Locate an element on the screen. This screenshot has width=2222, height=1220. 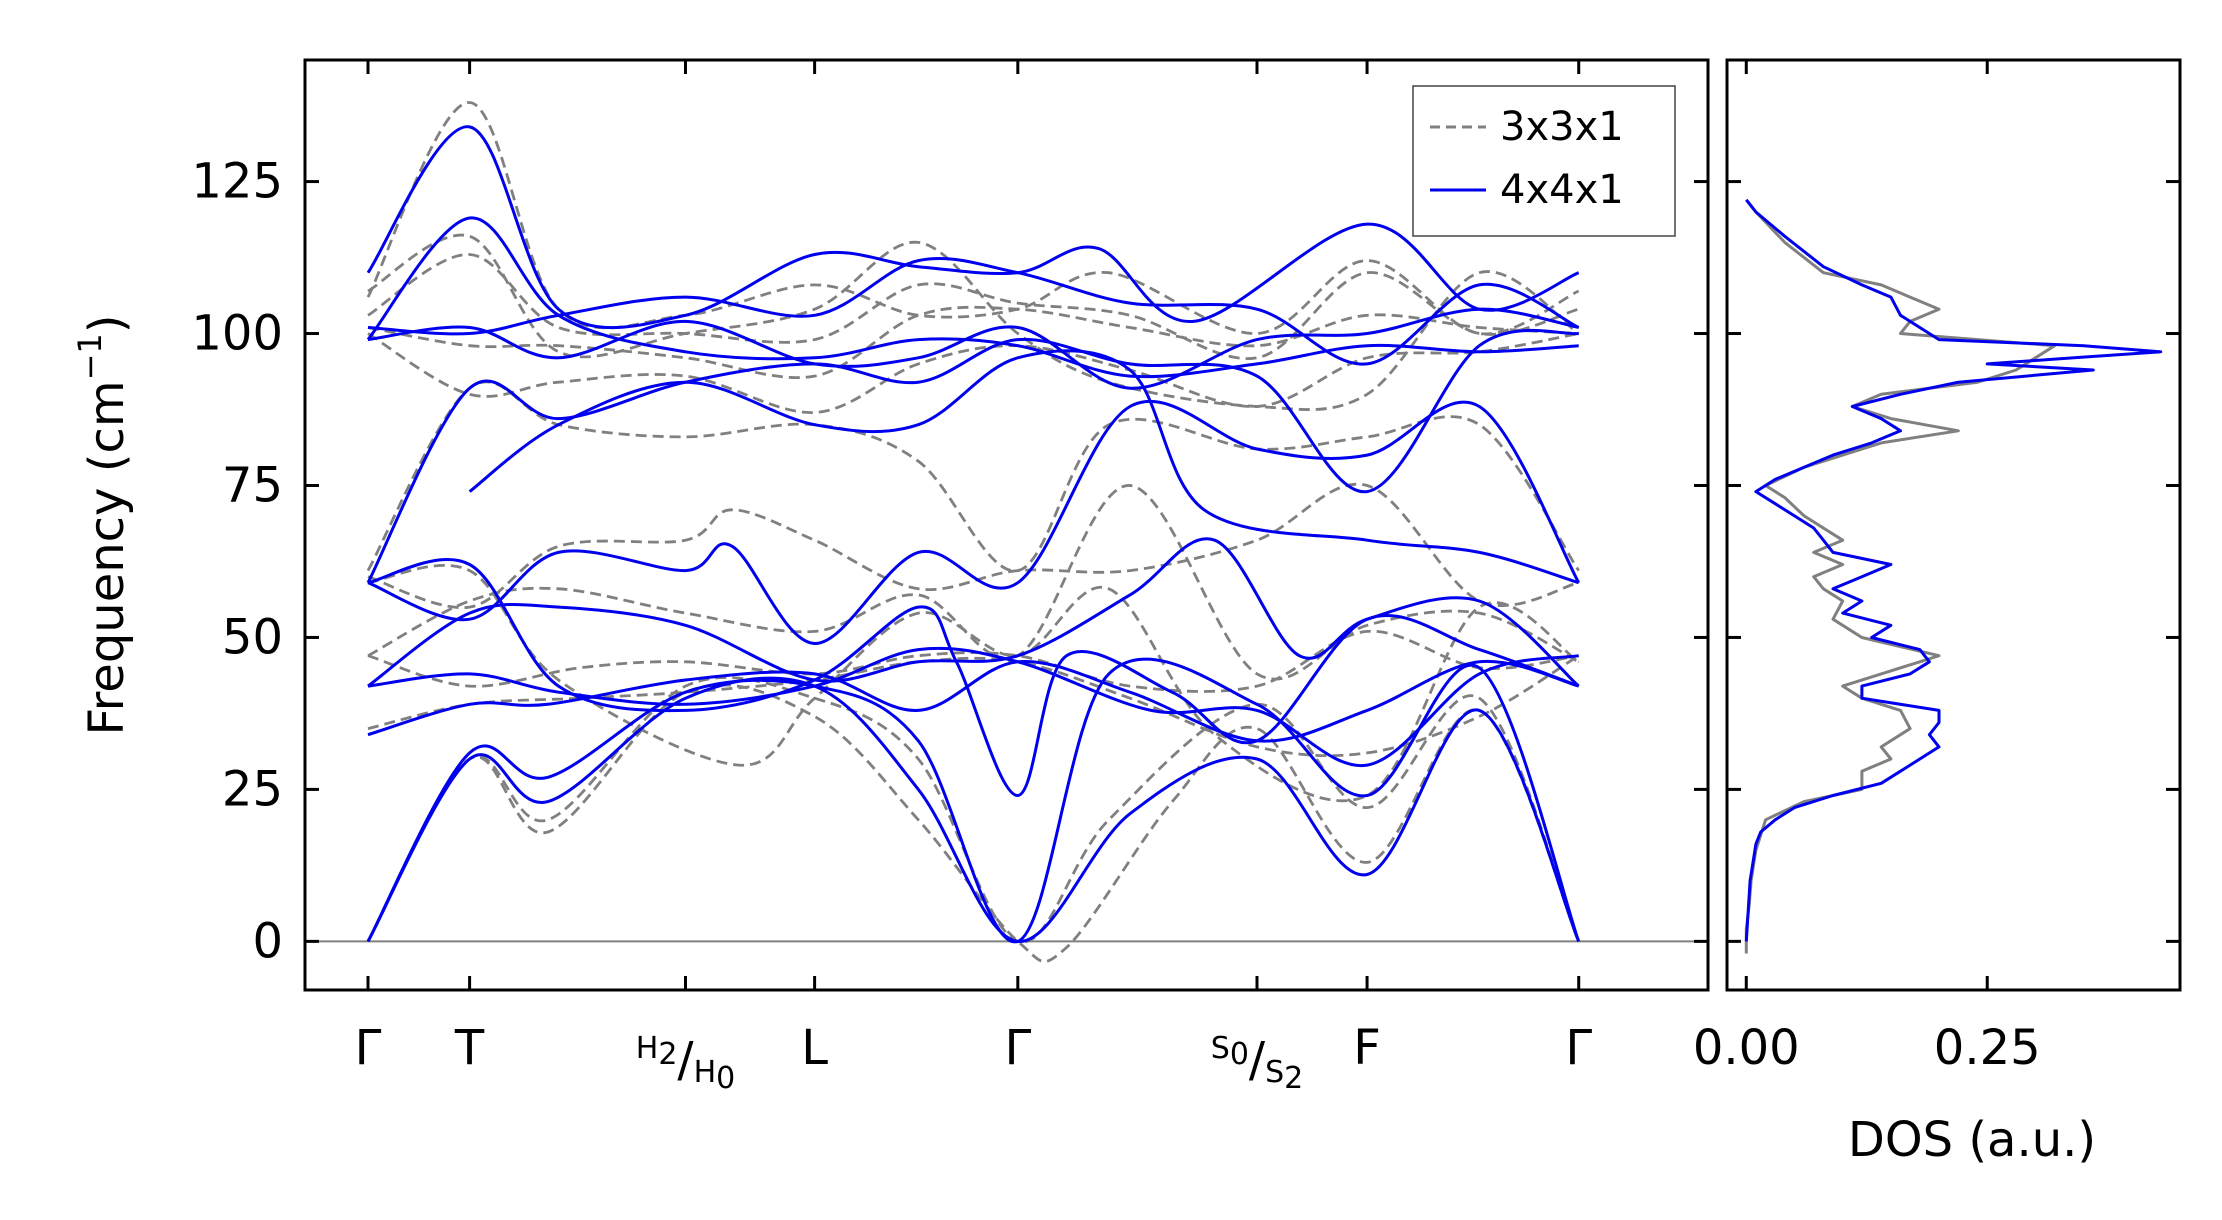
x-tick-label: H2/H0 is located at coordinates (685, 1063).